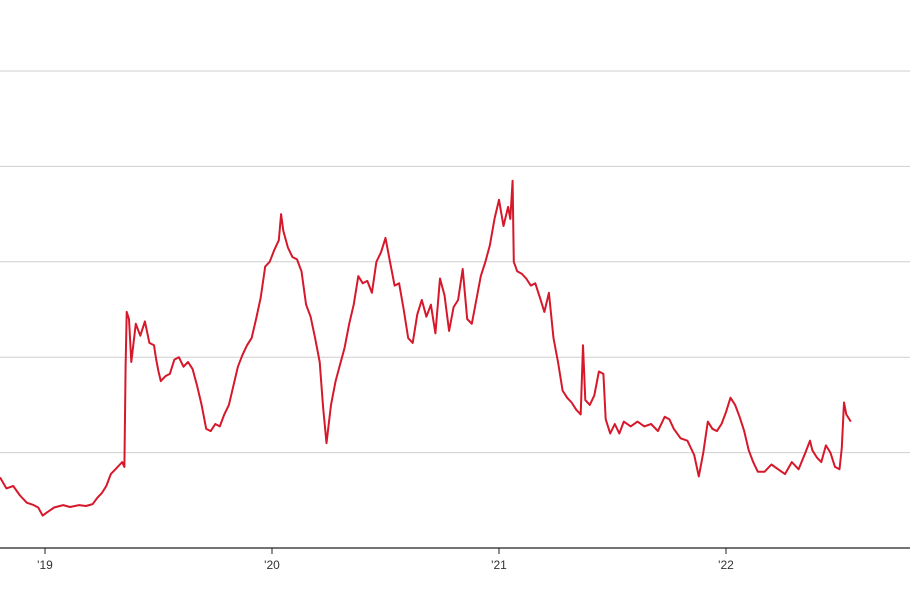 The width and height of the screenshot is (910, 596). What do you see at coordinates (45, 565) in the screenshot?
I see `x-tick-label: '19` at bounding box center [45, 565].